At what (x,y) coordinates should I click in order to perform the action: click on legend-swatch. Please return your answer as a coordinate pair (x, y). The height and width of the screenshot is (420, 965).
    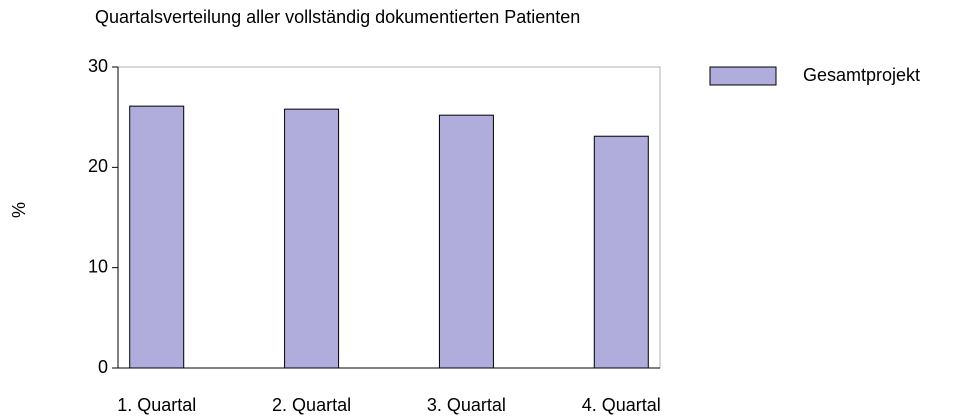
    Looking at the image, I should click on (743, 76).